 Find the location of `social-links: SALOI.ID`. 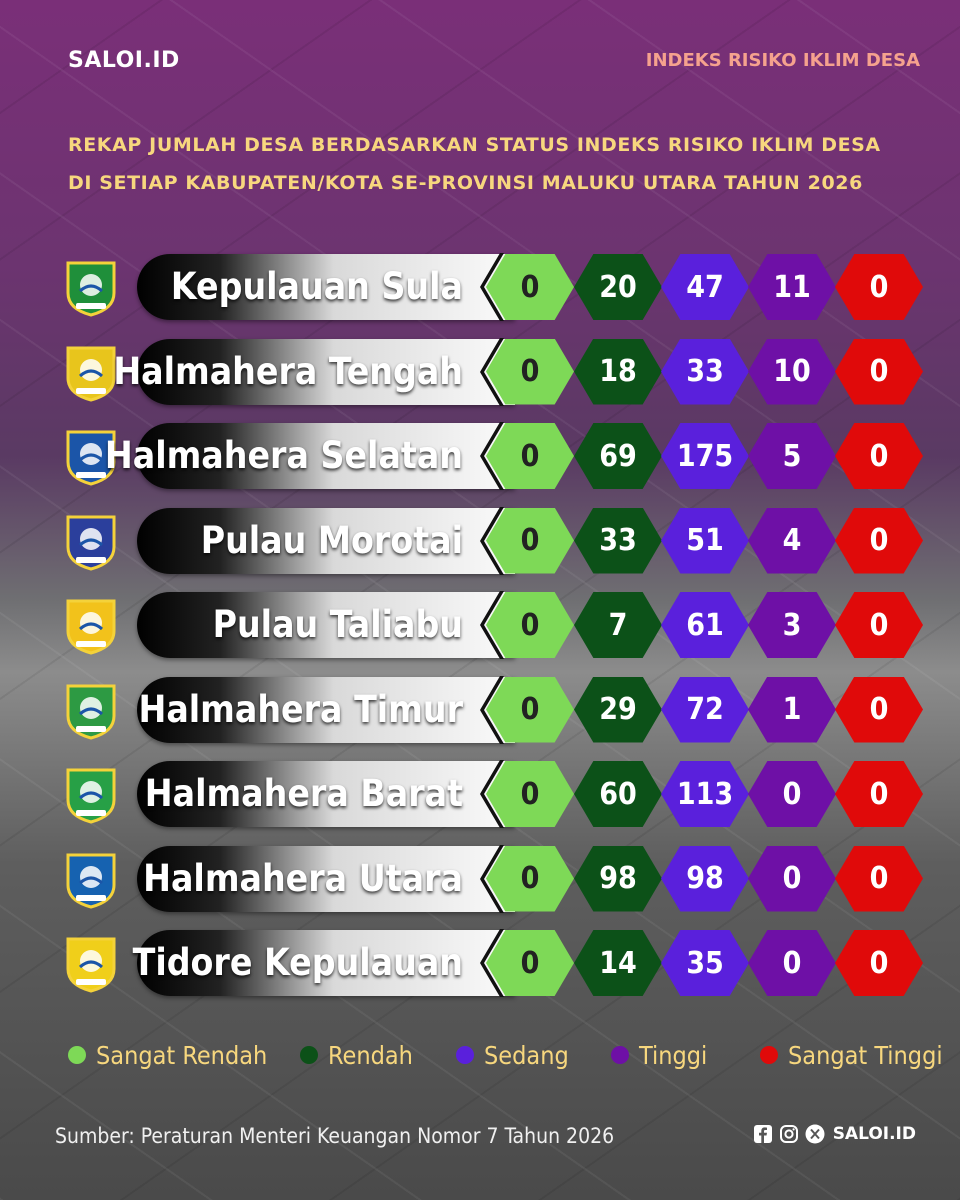

social-links: SALOI.ID is located at coordinates (834, 1134).